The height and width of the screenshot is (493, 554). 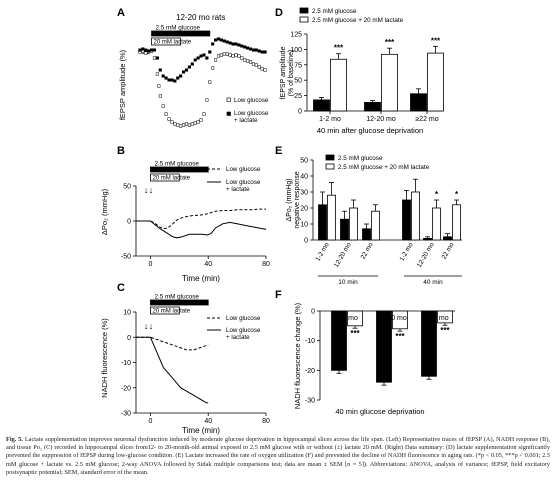 What do you see at coordinates (297, 199) in the screenshot?
I see `panel-e-y-axis-label-line2: negative response` at bounding box center [297, 199].